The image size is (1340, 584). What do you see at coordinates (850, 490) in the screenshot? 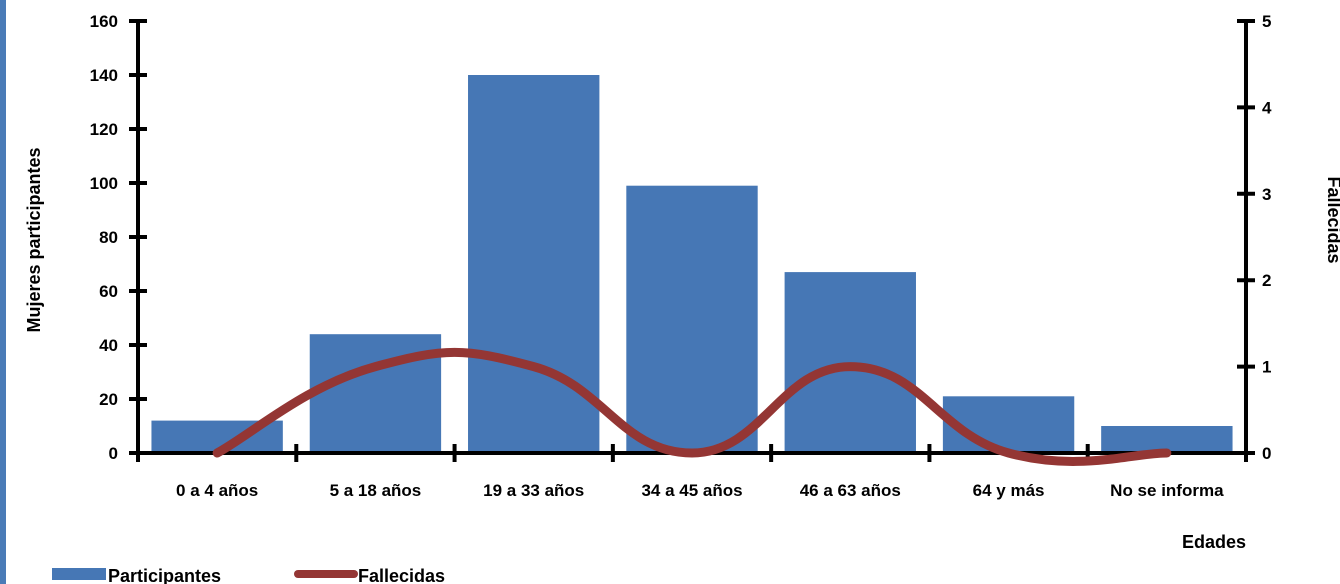
I see `x-tick-label: 46 a 63 años` at bounding box center [850, 490].